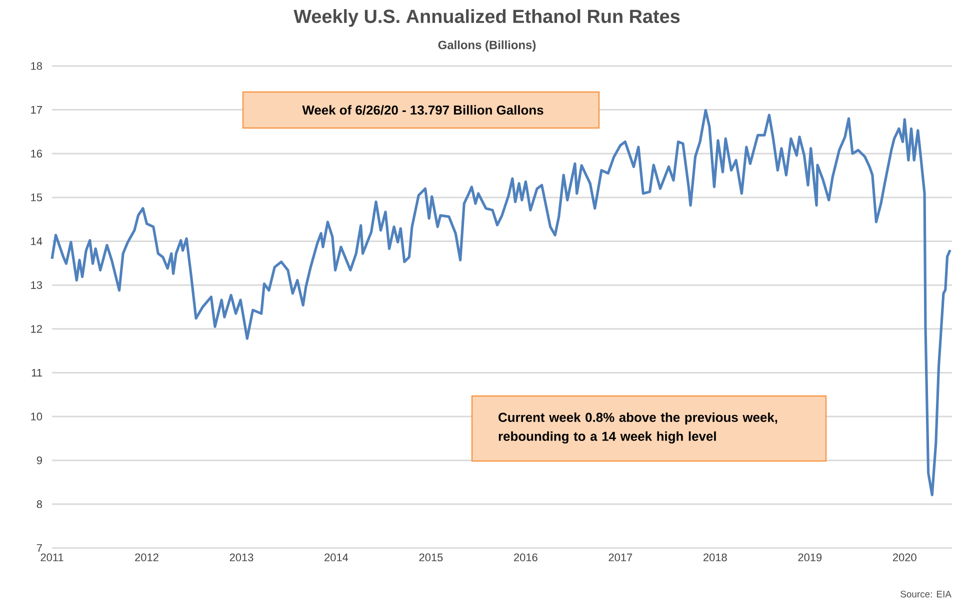 The height and width of the screenshot is (605, 975). Describe the element at coordinates (431, 558) in the screenshot. I see `x-tick-label: 2015` at that location.